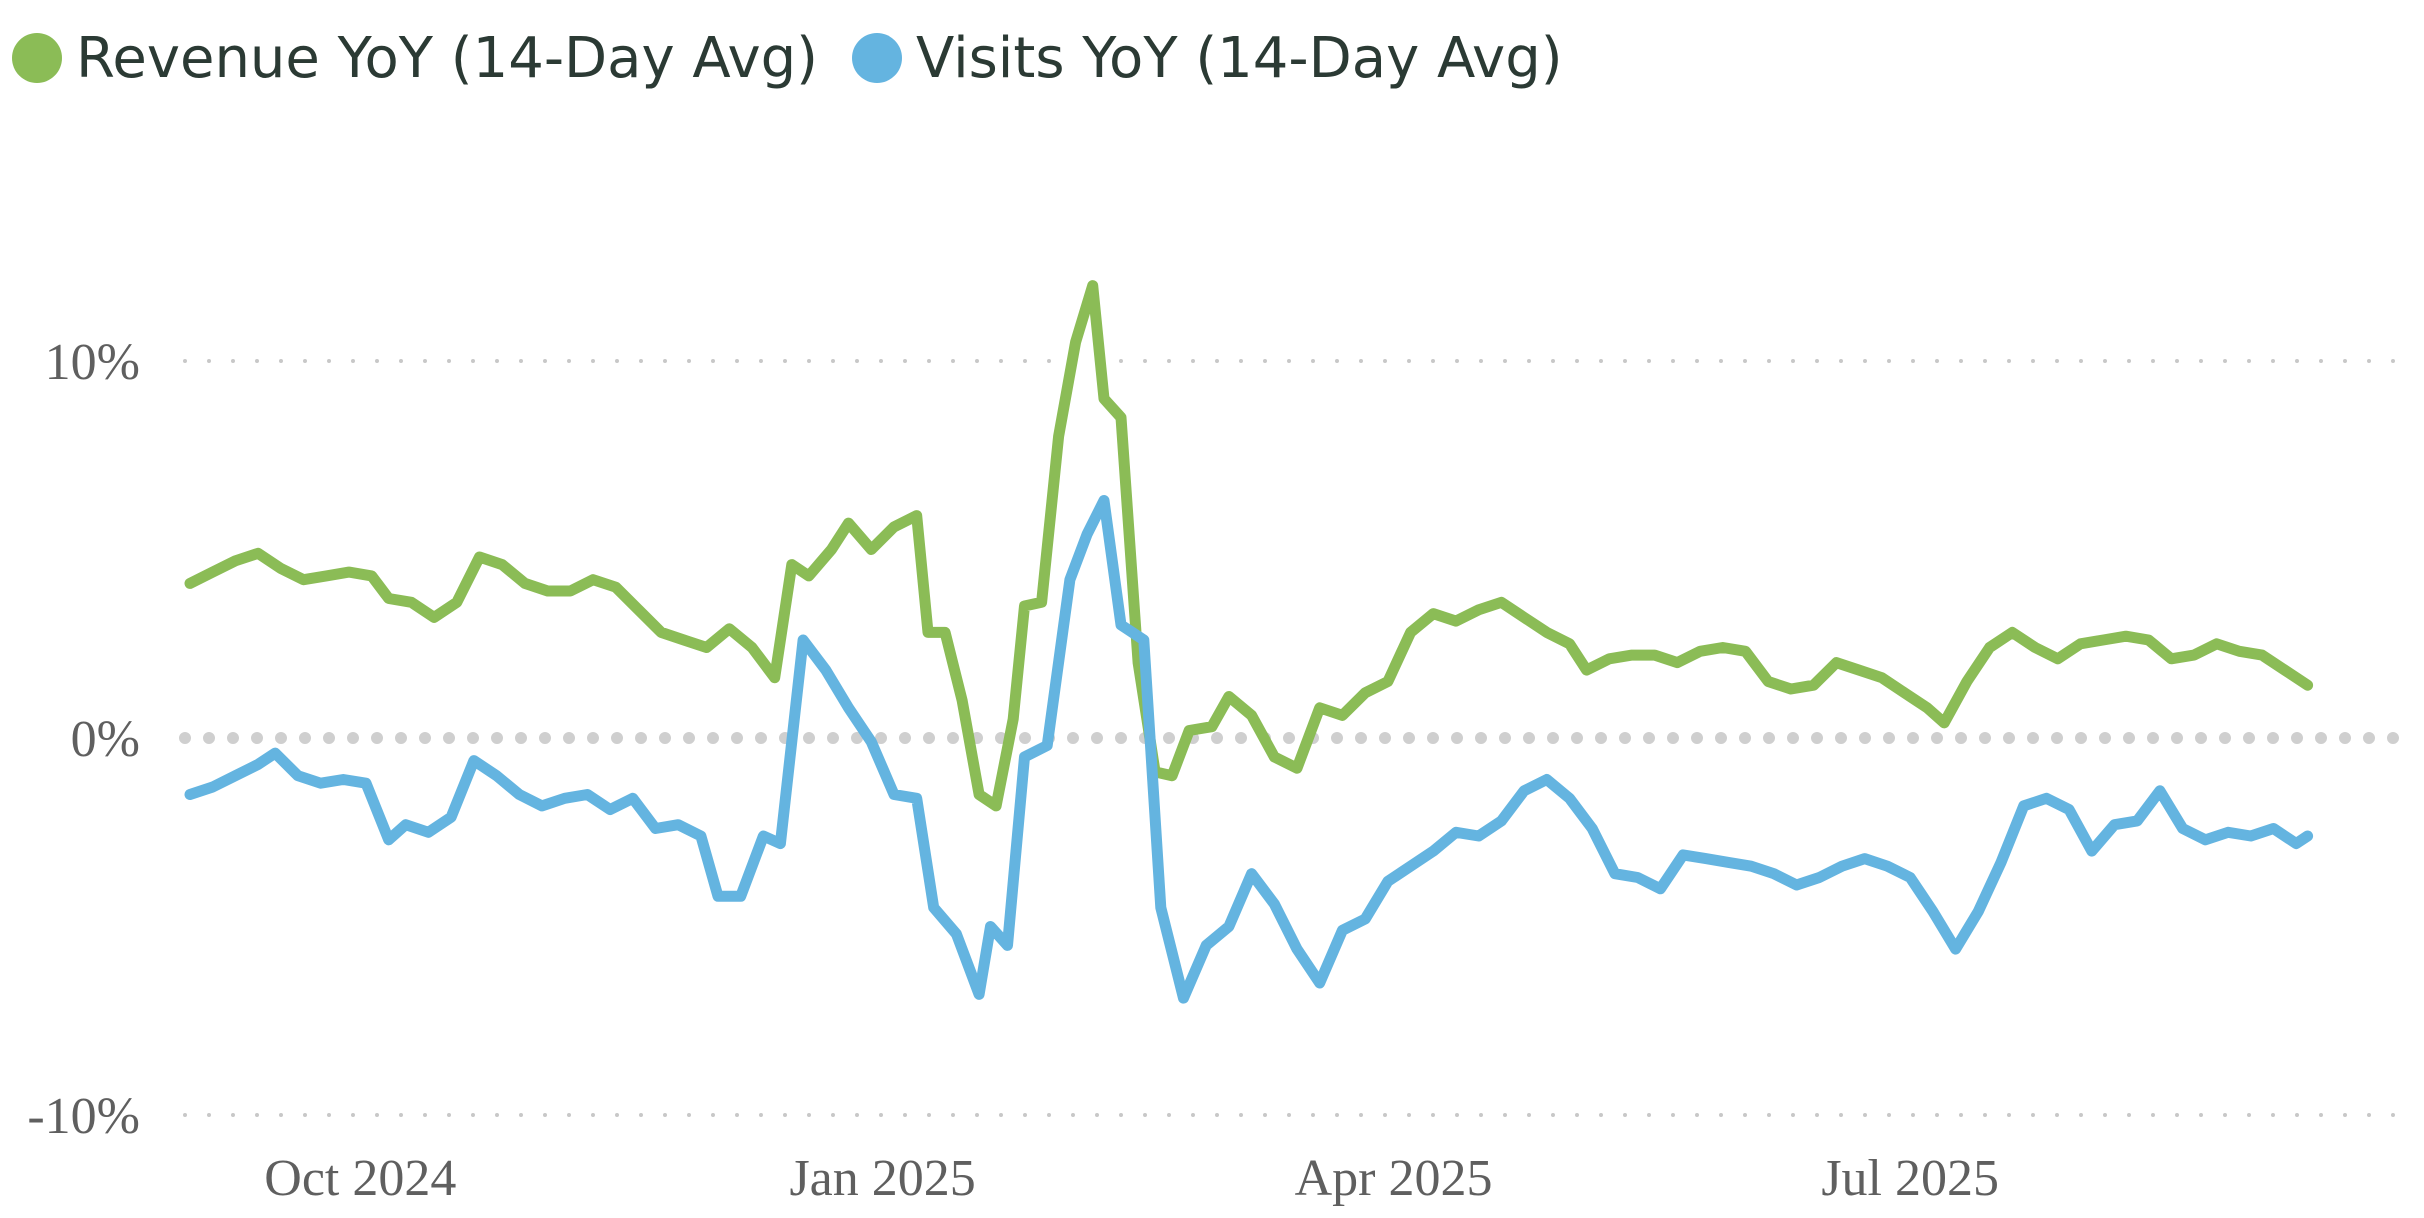 This screenshot has height=1218, width=2424. What do you see at coordinates (37, 58) in the screenshot?
I see `legend-revenue-marker` at bounding box center [37, 58].